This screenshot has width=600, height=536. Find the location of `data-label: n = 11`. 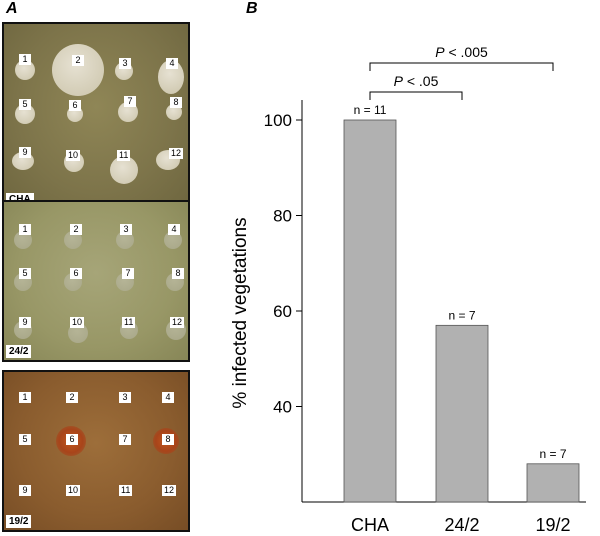

data-label: n = 11 is located at coordinates (370, 110).